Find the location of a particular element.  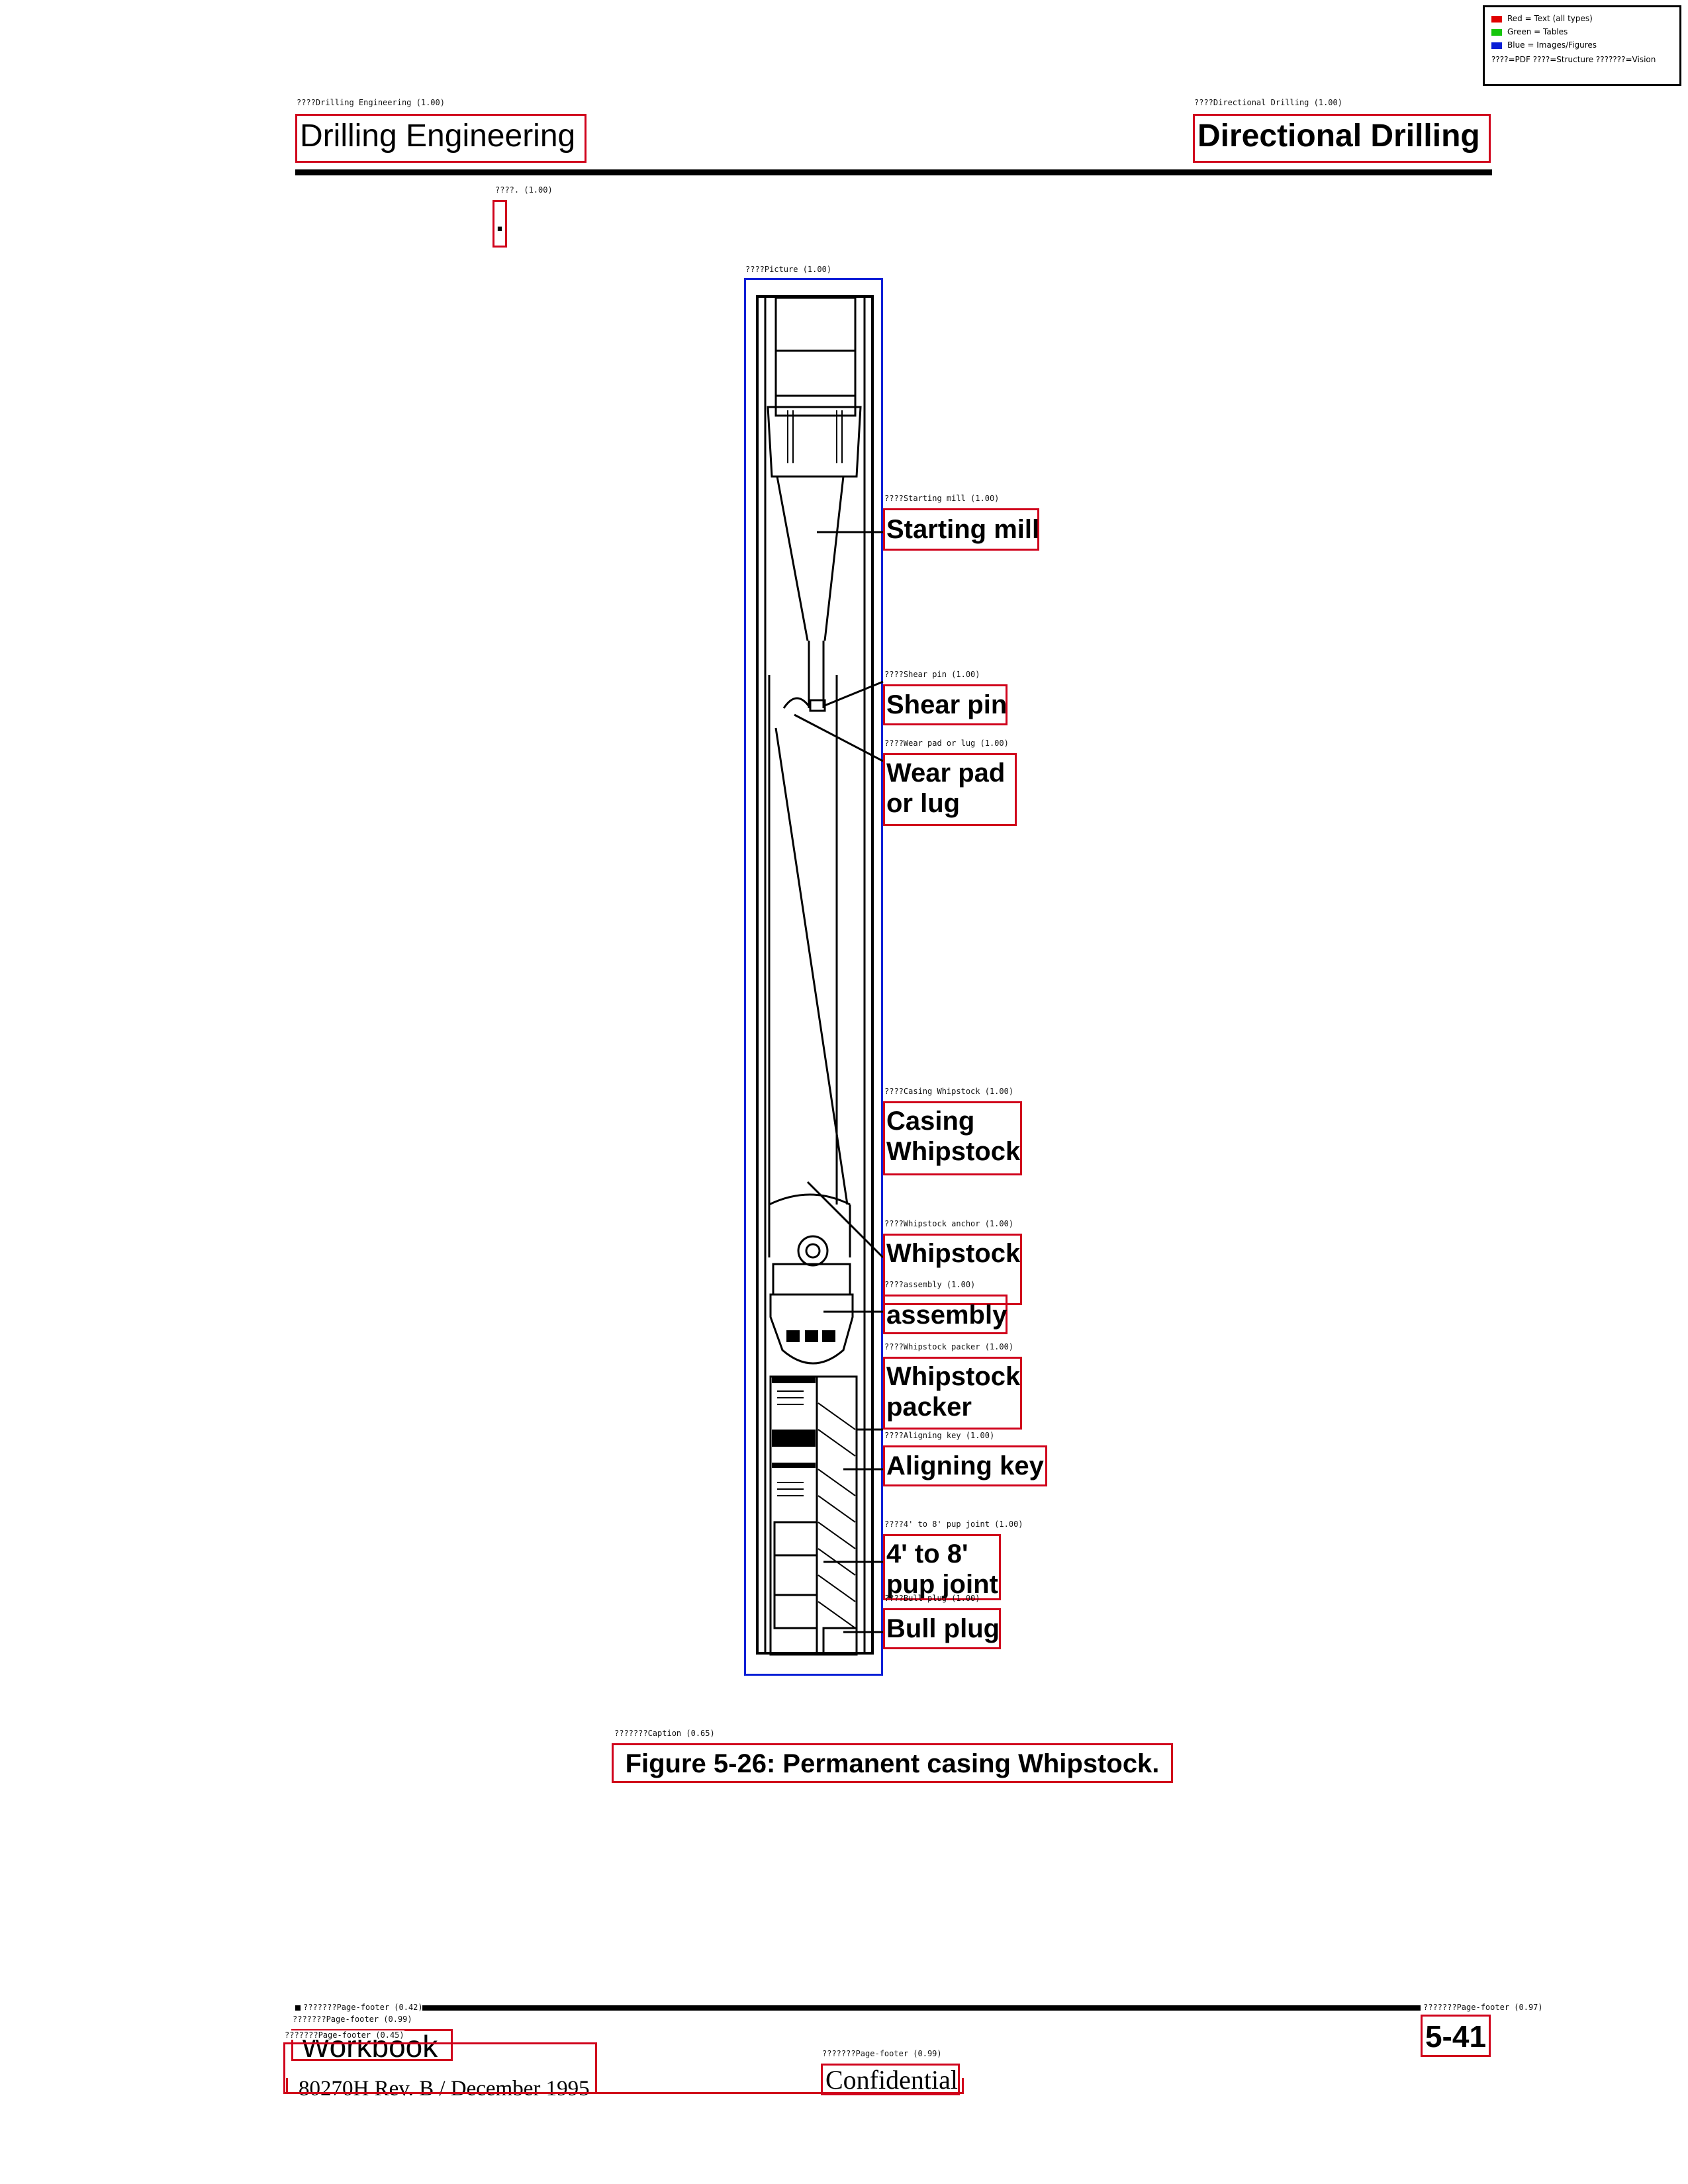

legend-tables: Green = Tables is located at coordinates (1529, 32).